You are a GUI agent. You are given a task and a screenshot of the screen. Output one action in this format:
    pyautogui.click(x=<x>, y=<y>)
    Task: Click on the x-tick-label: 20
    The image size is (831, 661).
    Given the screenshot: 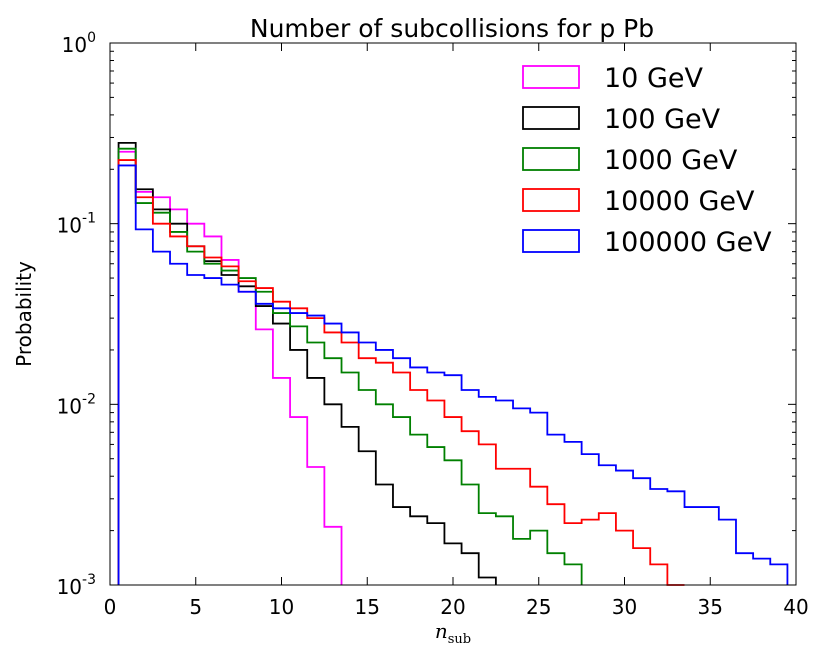 What is the action you would take?
    pyautogui.click(x=452, y=607)
    